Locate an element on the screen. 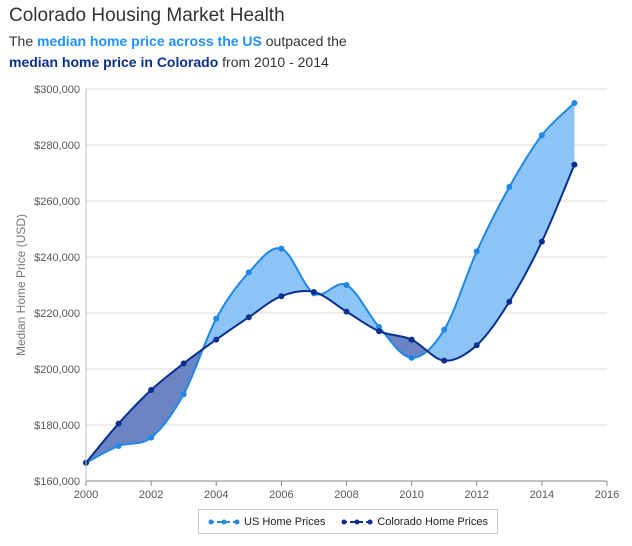  x-tick-label: 2012 is located at coordinates (477, 495).